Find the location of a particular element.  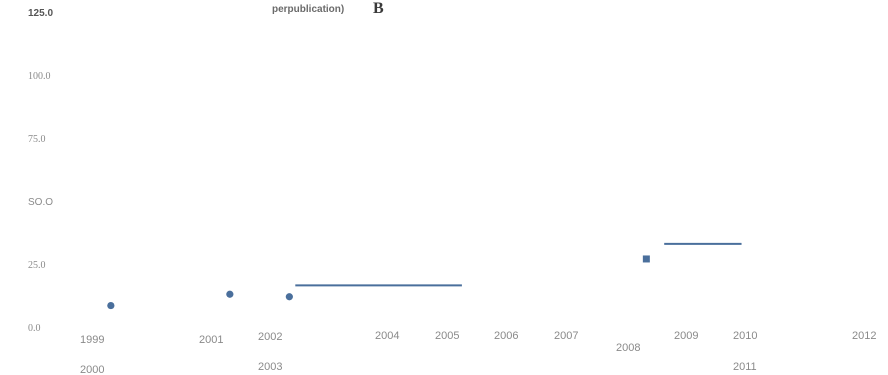

x-tick-label: 2003 is located at coordinates (270, 367).